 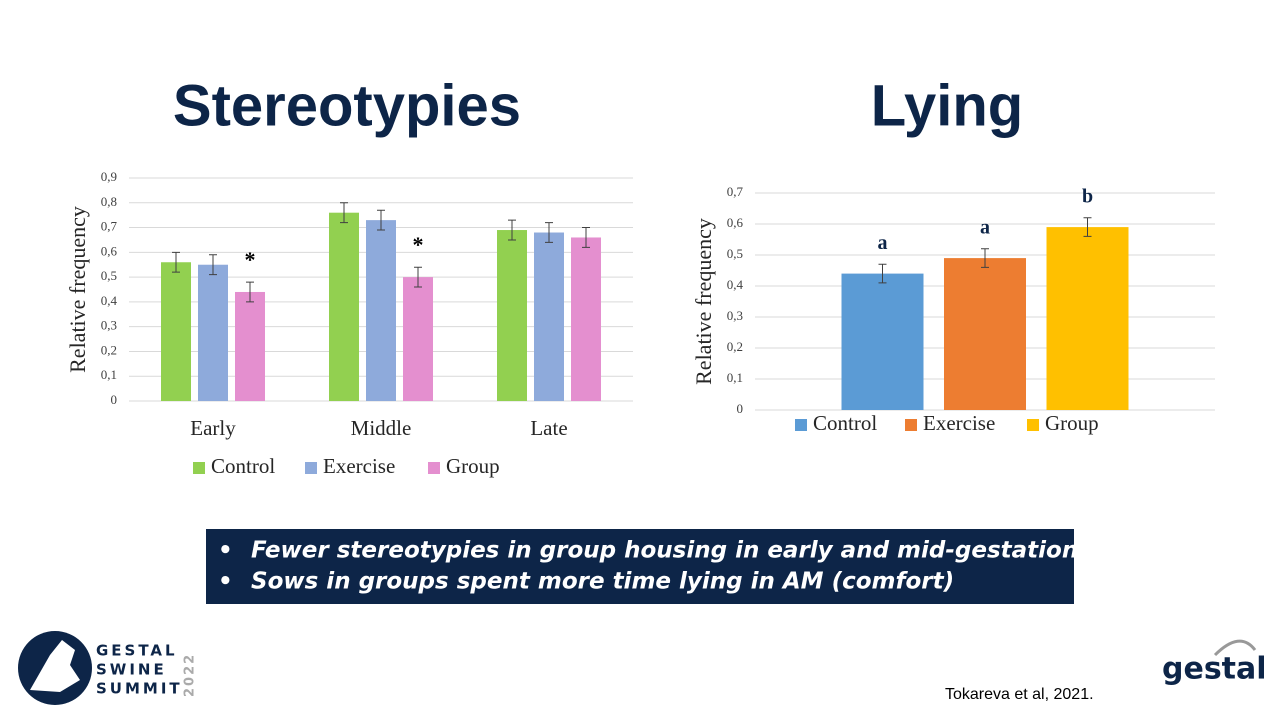 I want to click on logo-text: GESTAL, so click(x=137, y=651).